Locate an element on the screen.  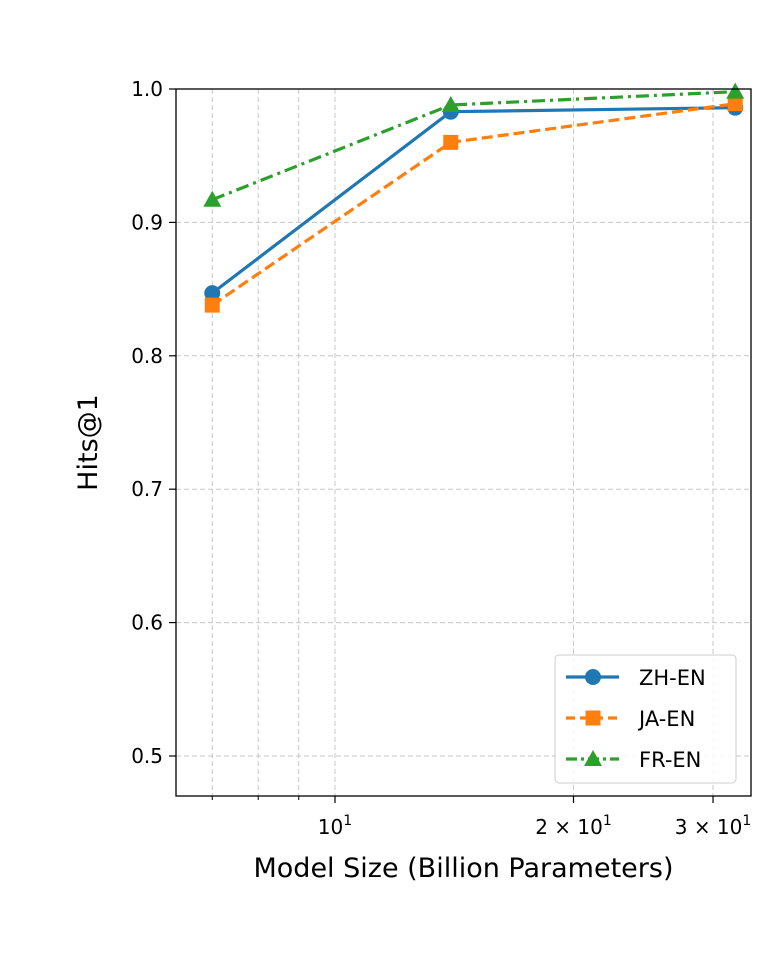
legend-label-ja-en: JA-EN is located at coordinates (666, 719).